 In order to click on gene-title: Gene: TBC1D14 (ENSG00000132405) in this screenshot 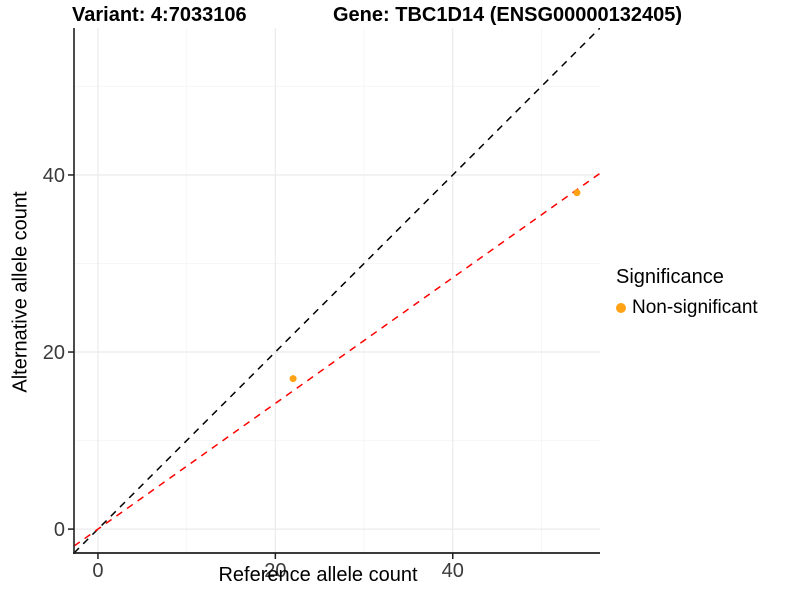, I will do `click(508, 15)`.